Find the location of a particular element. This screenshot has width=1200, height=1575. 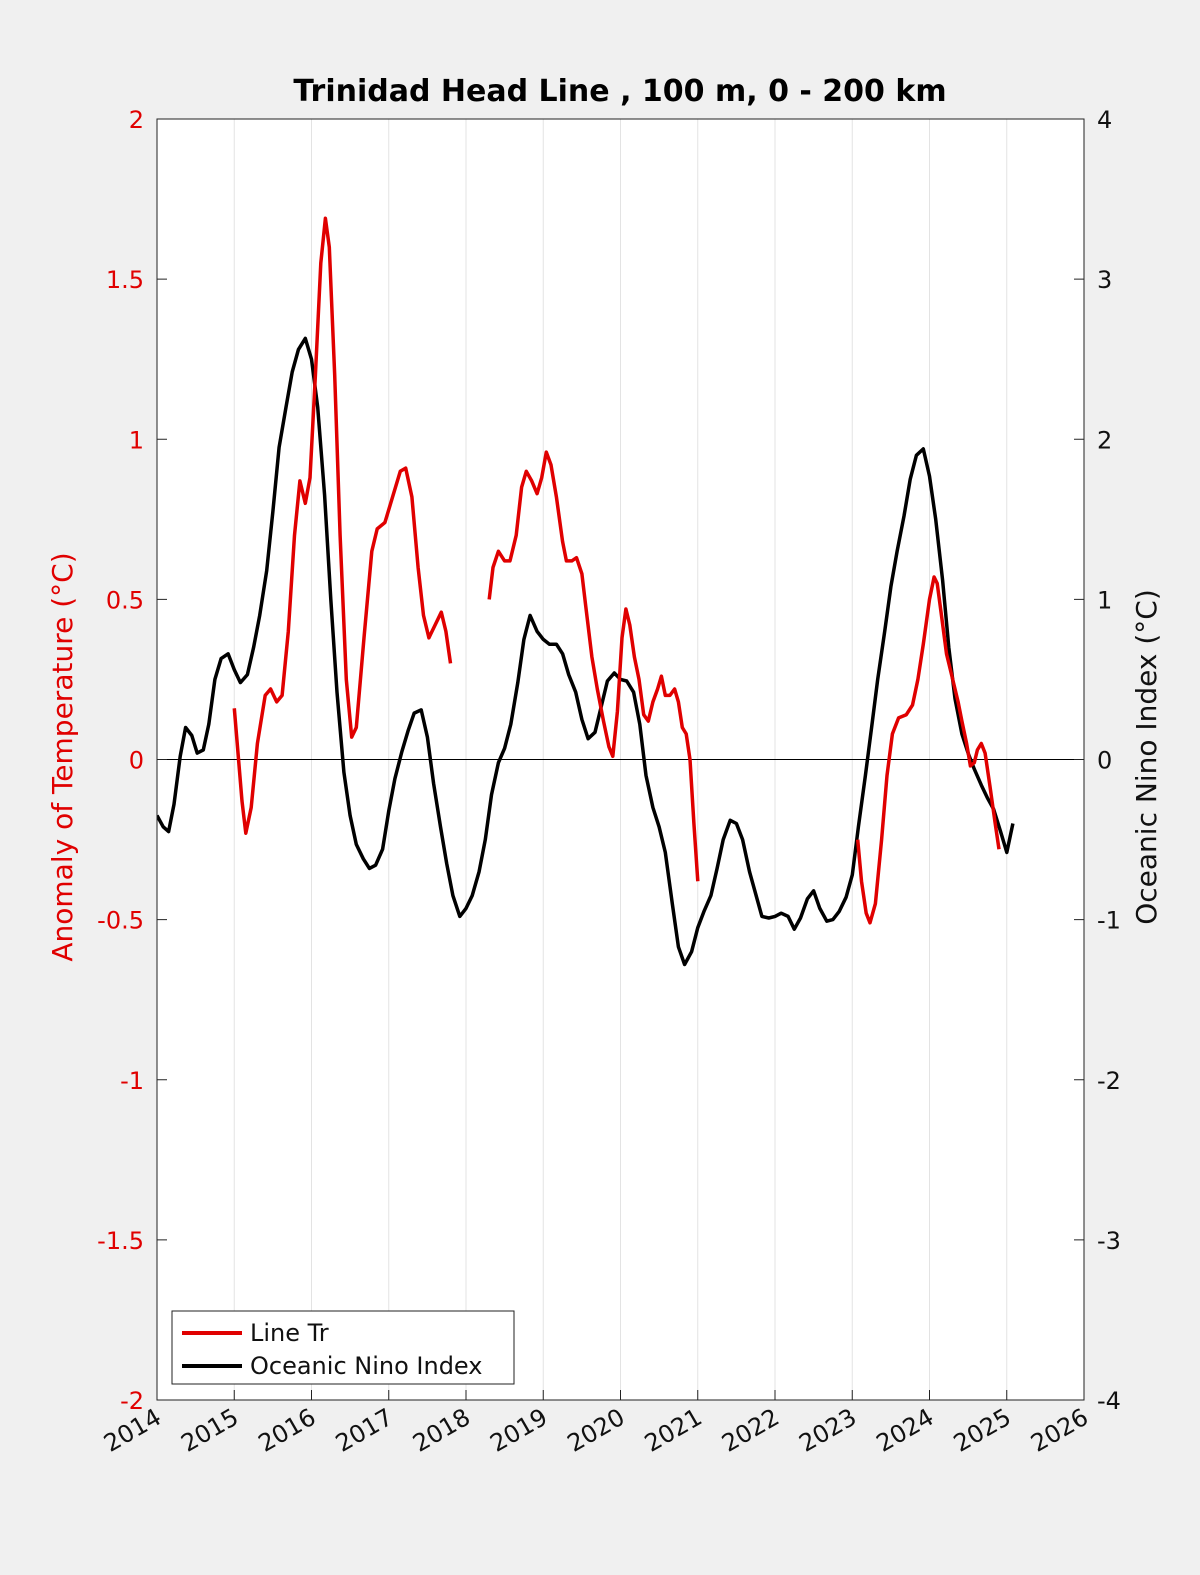

tick-label-x-11: 2025 is located at coordinates (982, 1430).